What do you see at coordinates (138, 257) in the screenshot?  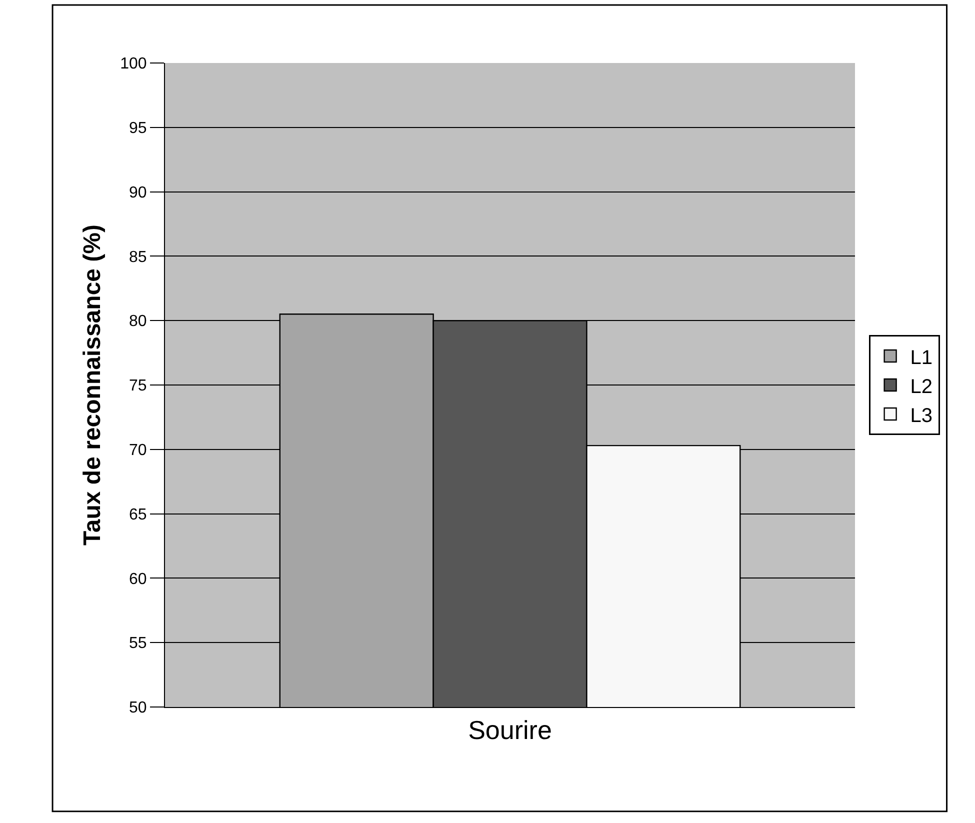 I see `y-tick-label: 85` at bounding box center [138, 257].